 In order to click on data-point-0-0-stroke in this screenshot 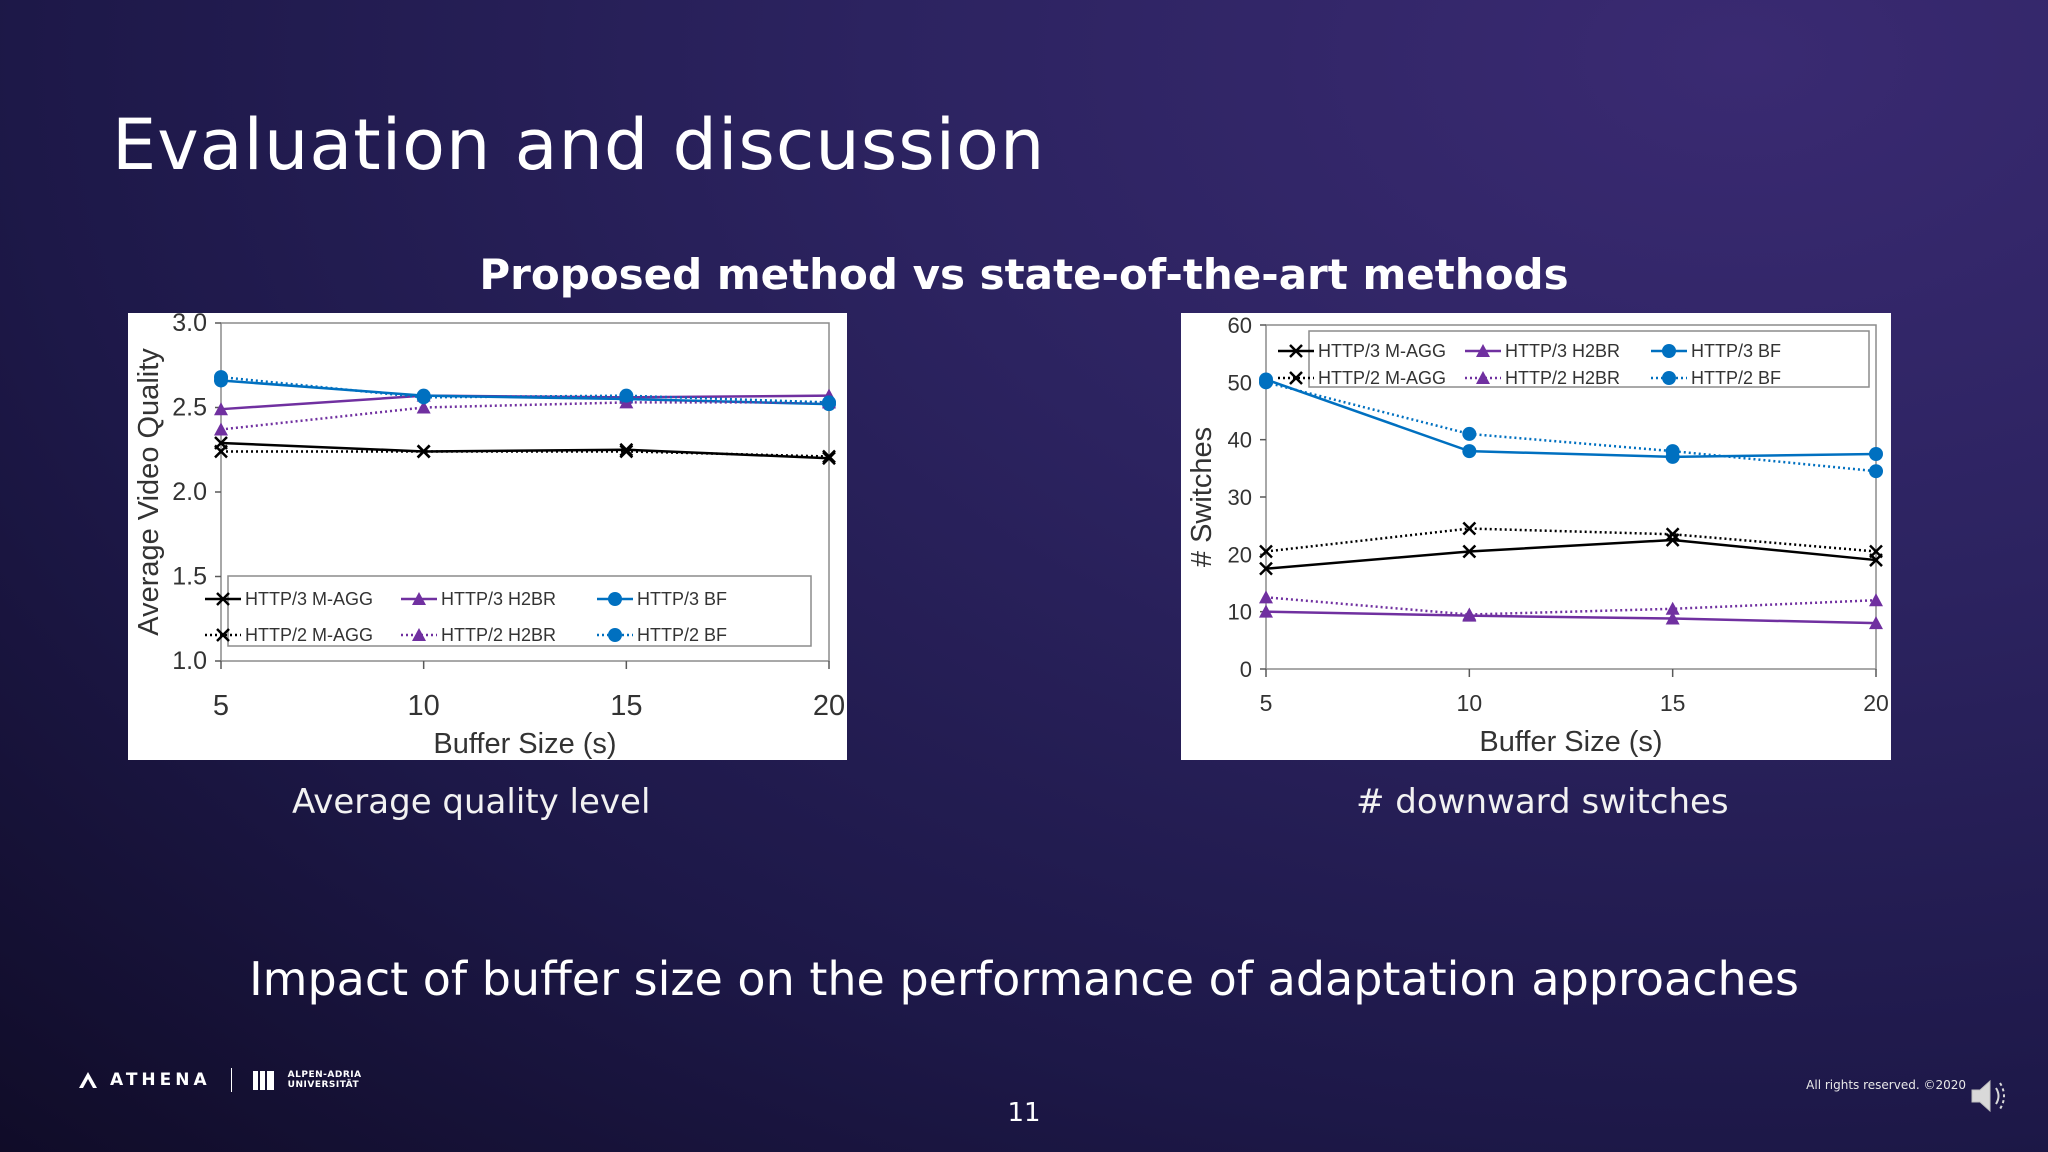, I will do `click(1266, 568)`.